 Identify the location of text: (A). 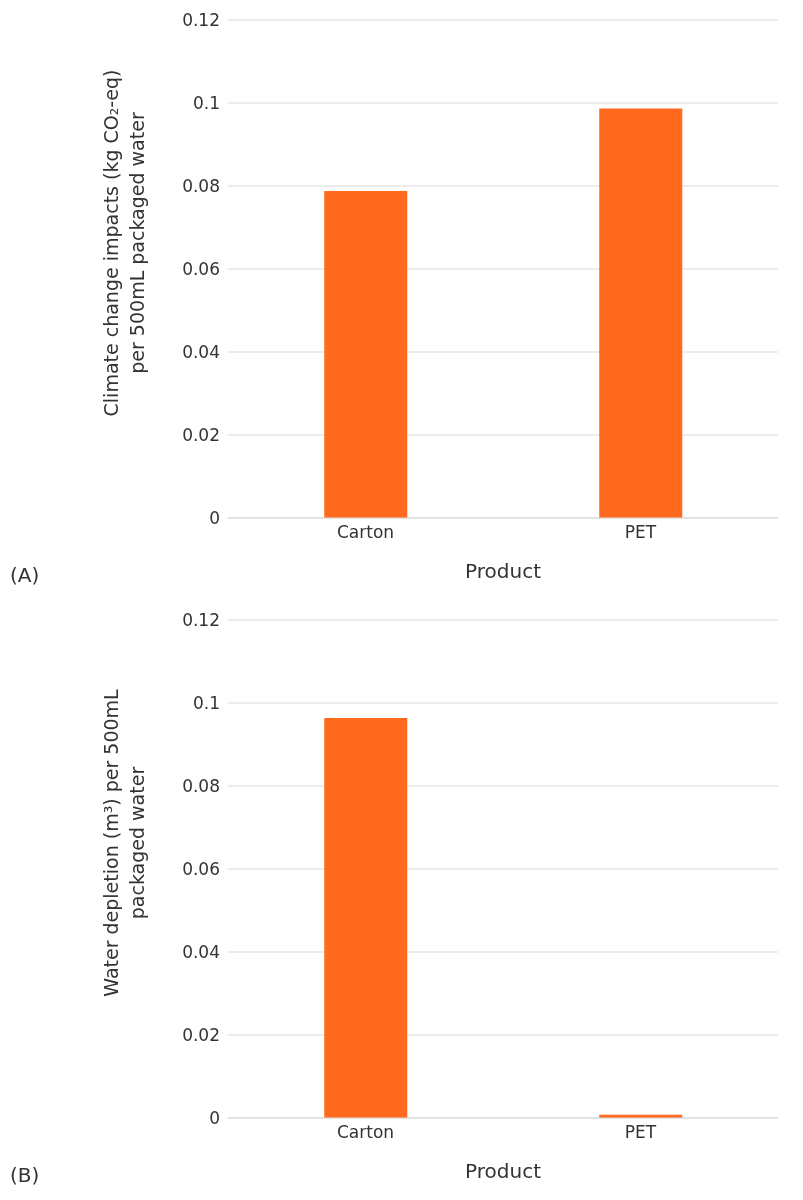
(25, 575).